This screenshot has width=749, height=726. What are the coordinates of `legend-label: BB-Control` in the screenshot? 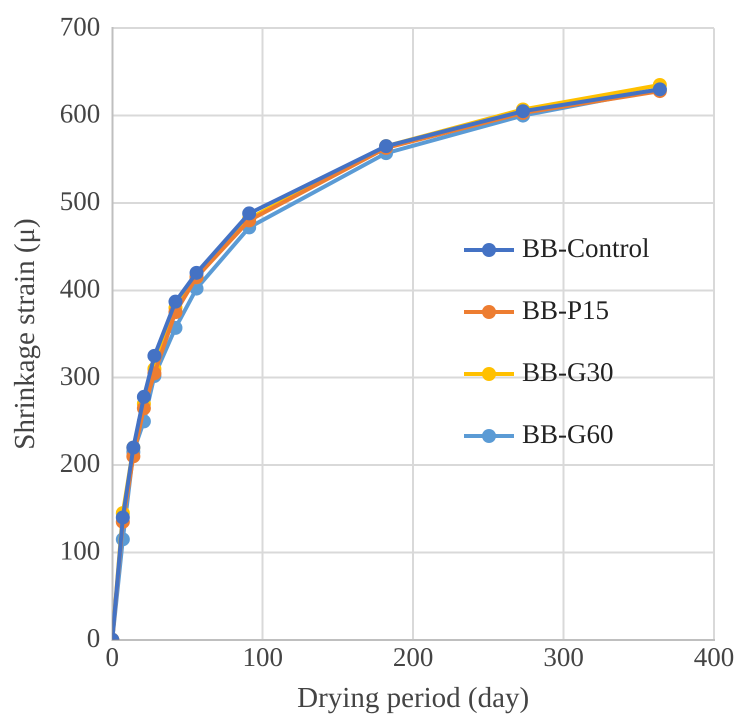 It's located at (586, 248).